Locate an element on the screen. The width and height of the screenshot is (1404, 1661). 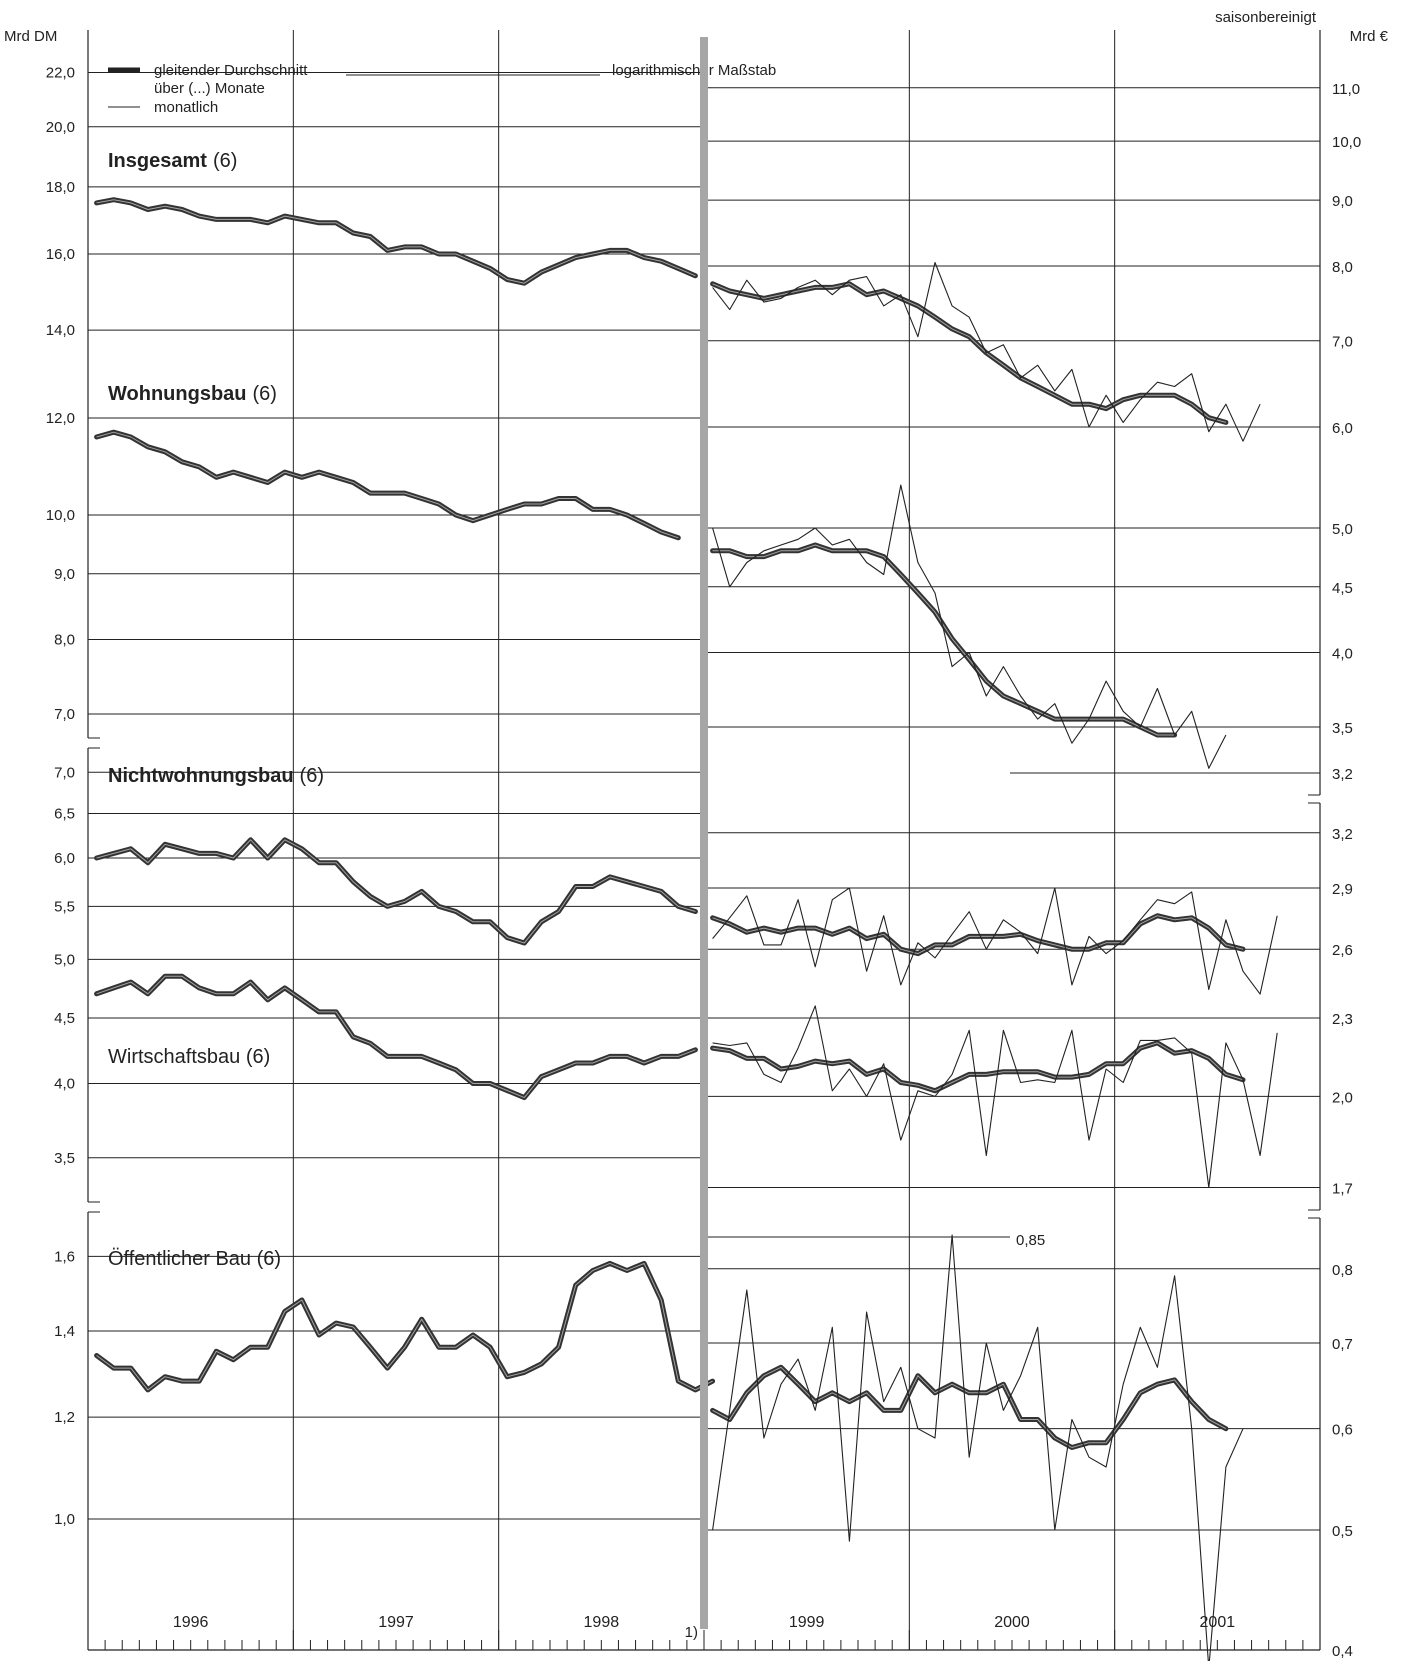
nichtwohnungsbau-6-monthly-line is located at coordinates (995, 941).